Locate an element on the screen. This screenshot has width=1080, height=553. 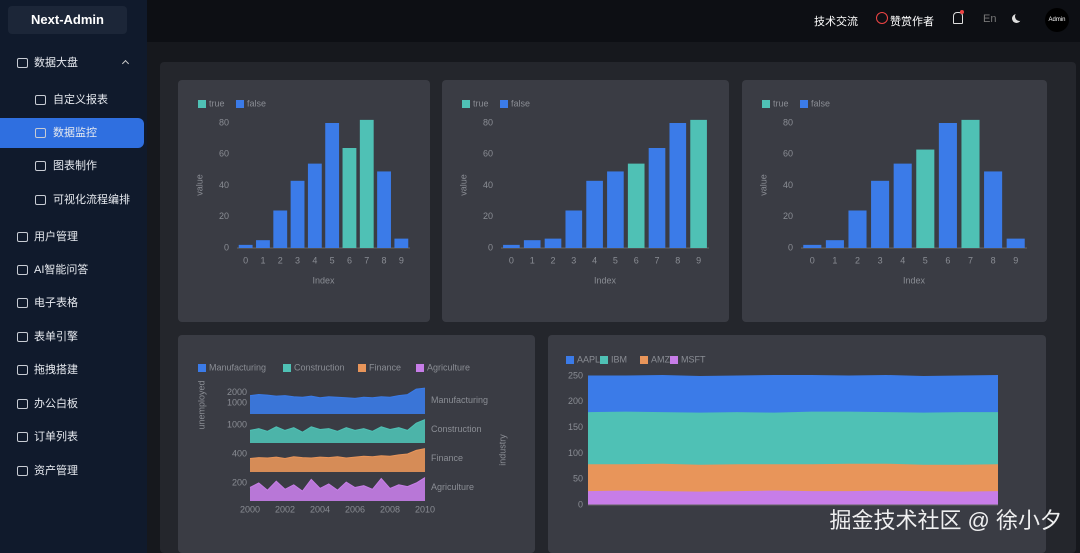
y-tick-label: 20 is located at coordinates (788, 216).